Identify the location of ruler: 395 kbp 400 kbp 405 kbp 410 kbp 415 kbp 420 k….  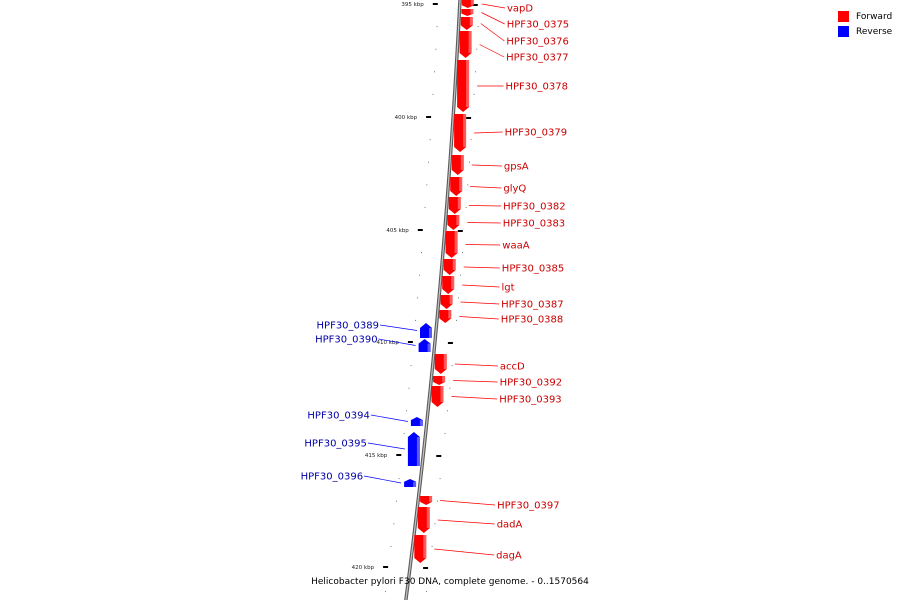
(415, 297).